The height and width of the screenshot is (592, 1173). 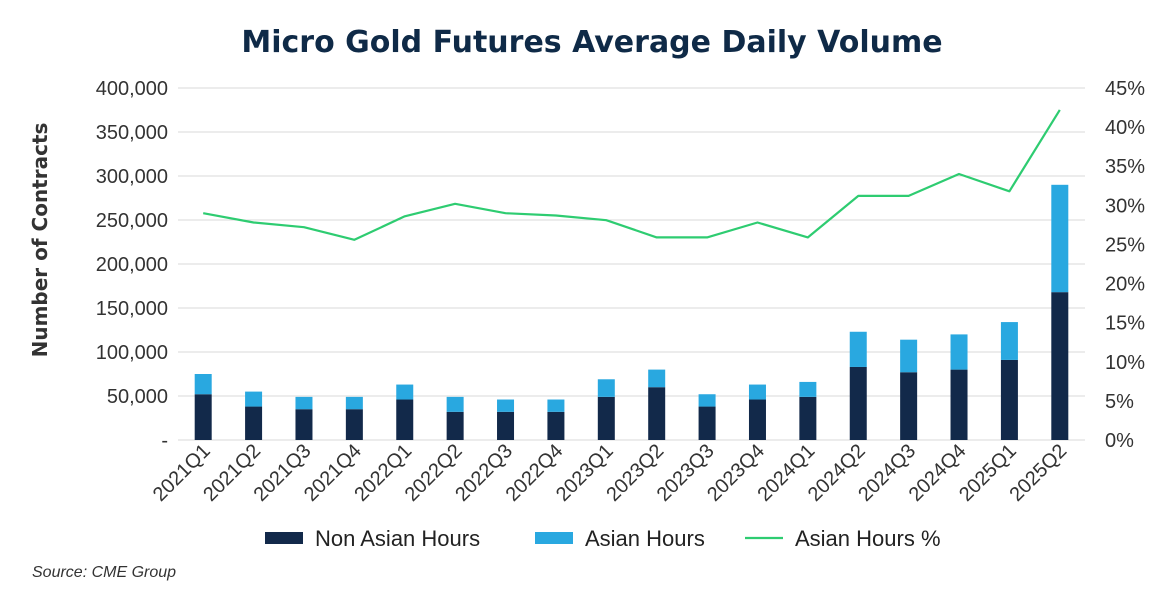 What do you see at coordinates (132, 353) in the screenshot?
I see `left-tick-label: 100,000` at bounding box center [132, 353].